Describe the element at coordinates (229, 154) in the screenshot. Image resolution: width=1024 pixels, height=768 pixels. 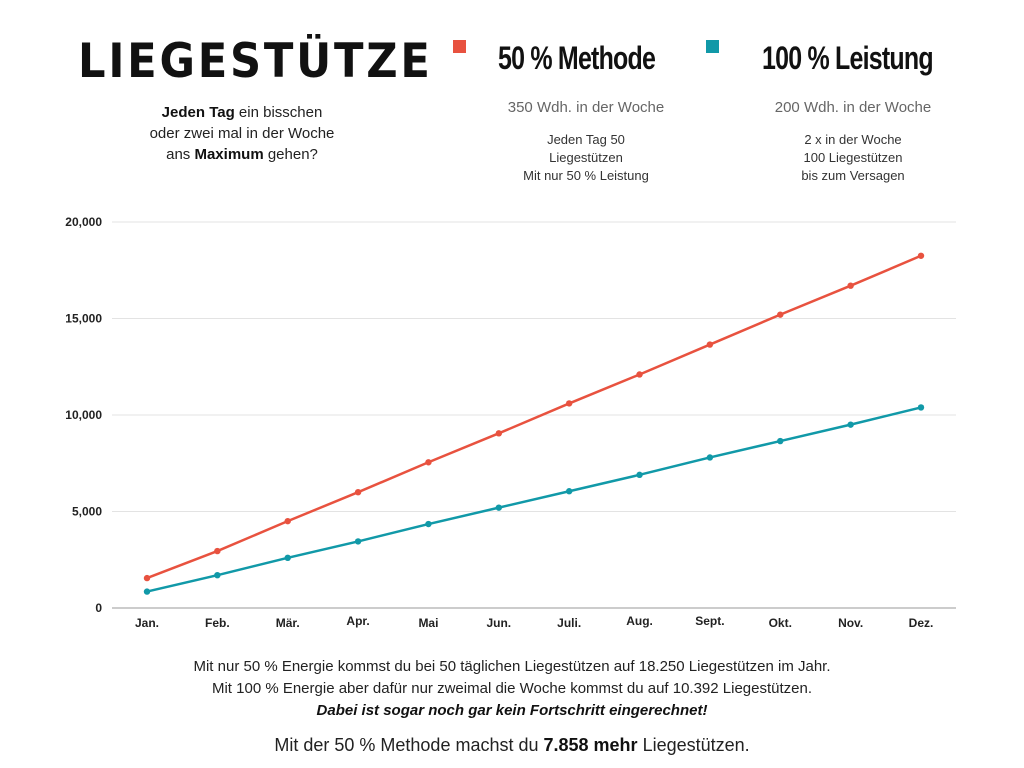
I see `subtitle-bold-3: Maximum` at that location.